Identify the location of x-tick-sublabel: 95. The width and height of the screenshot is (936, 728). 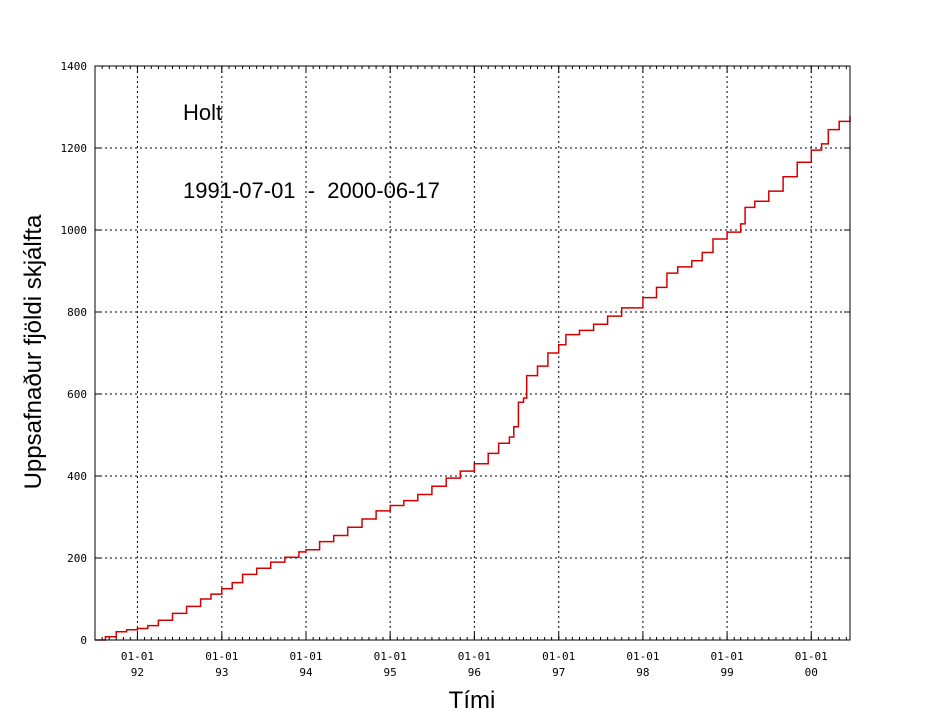
(390, 672).